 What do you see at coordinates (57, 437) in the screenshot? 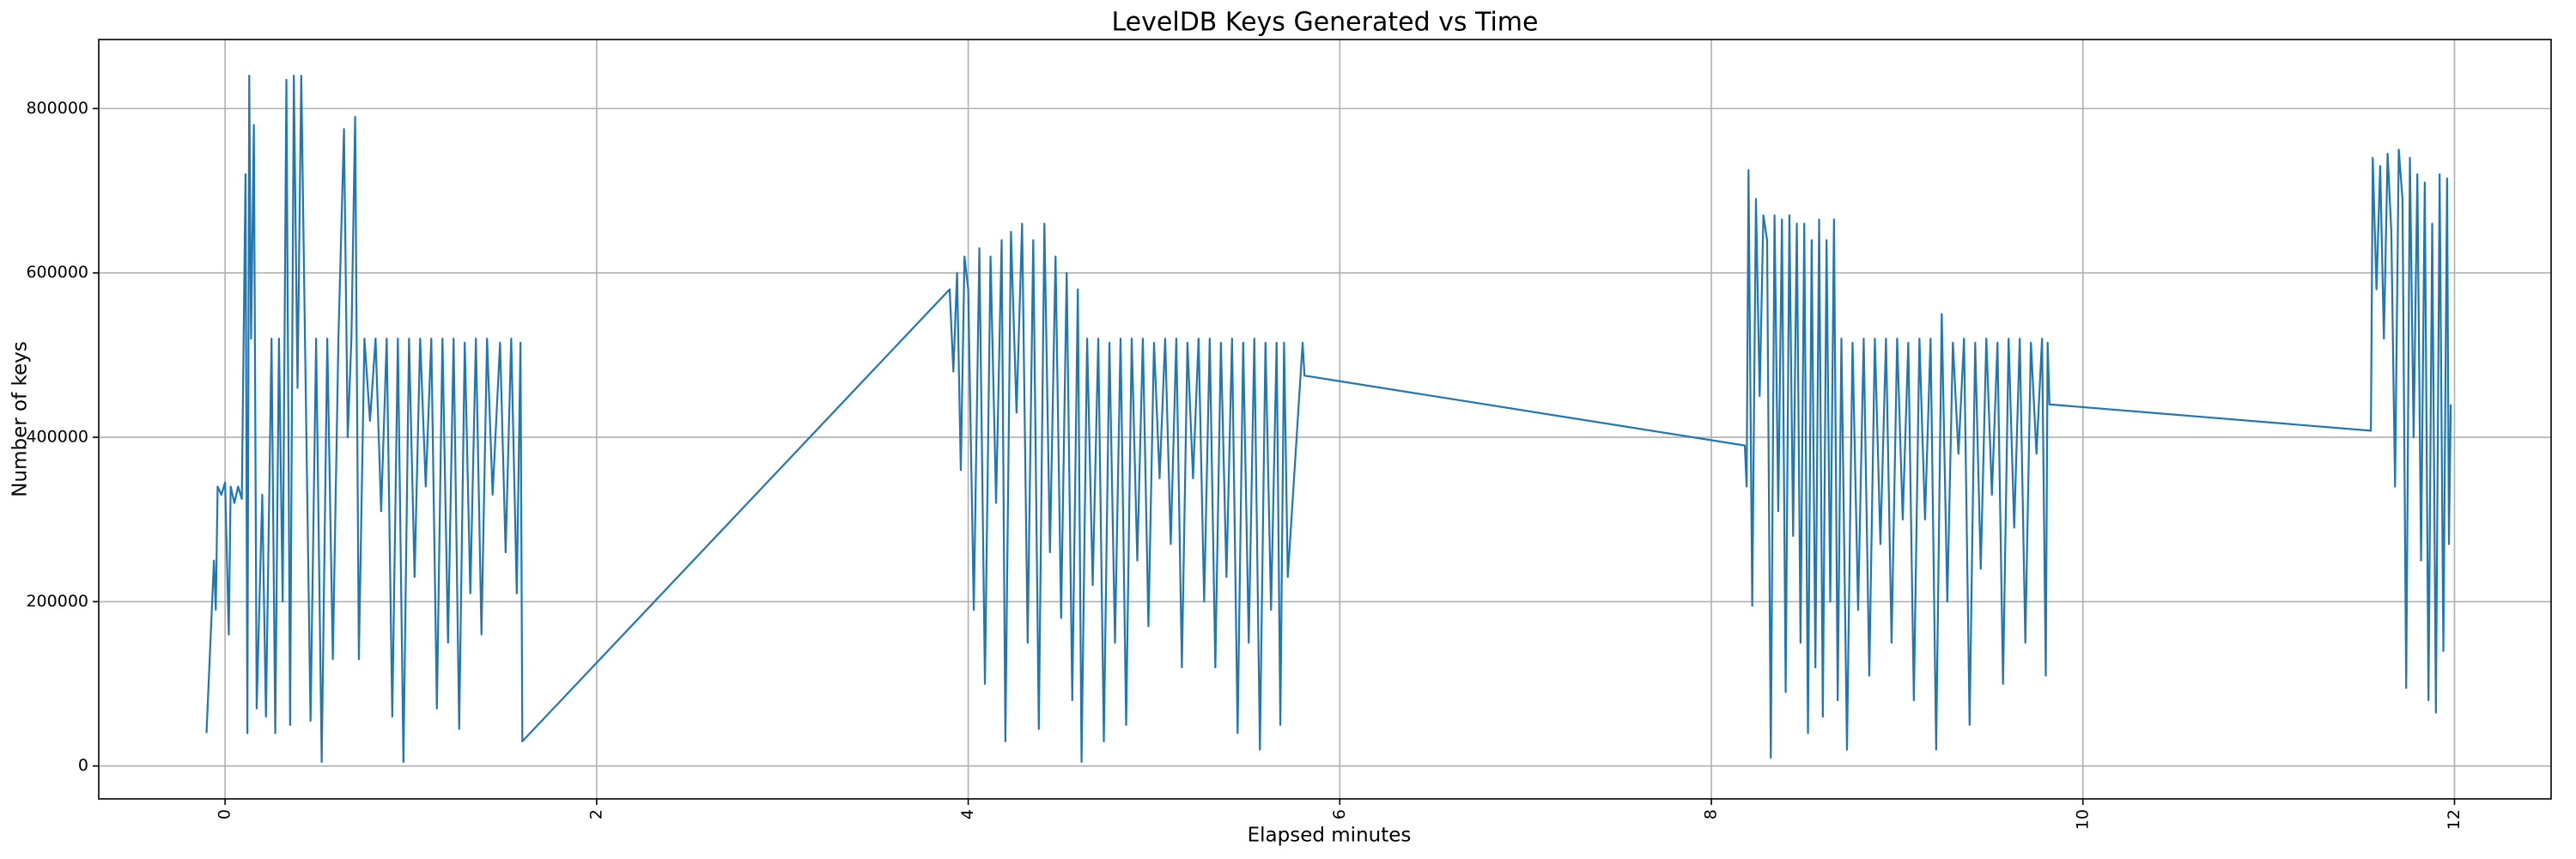
I see `y-tick-label: 400000` at bounding box center [57, 437].